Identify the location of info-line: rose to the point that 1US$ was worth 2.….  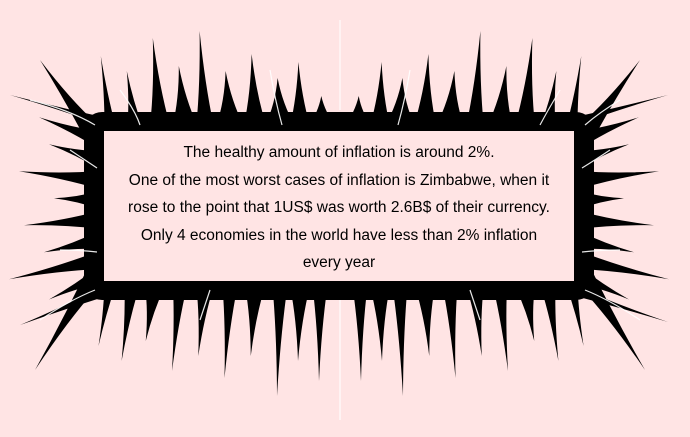
(339, 208).